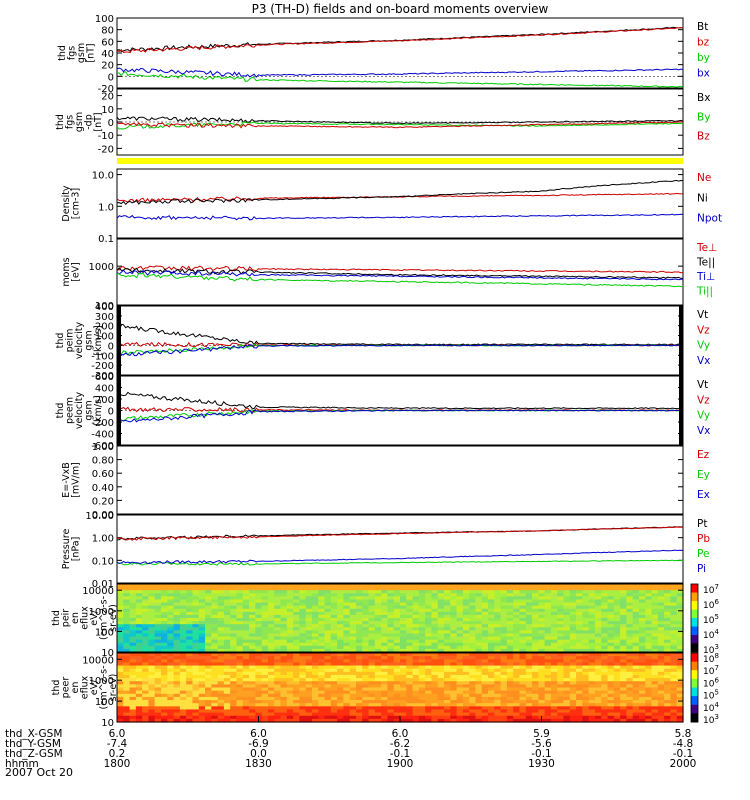  Describe the element at coordinates (79, 122) in the screenshot. I see `y-axis-label-line: gsm` at that location.